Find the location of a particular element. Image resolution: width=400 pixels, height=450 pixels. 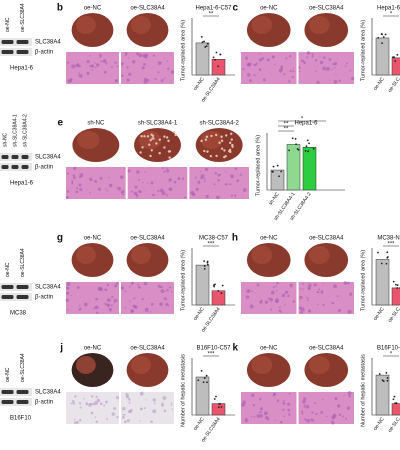

bar is located at coordinates (395, 66).